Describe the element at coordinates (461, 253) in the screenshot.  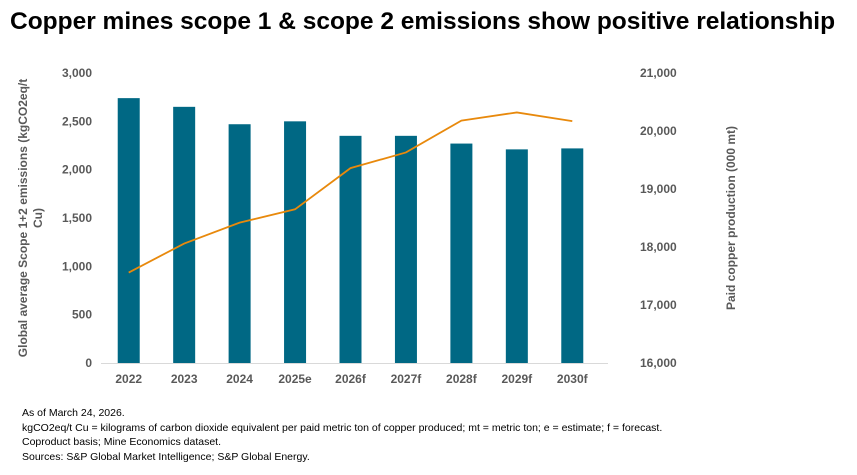
I see `bar-2028f` at that location.